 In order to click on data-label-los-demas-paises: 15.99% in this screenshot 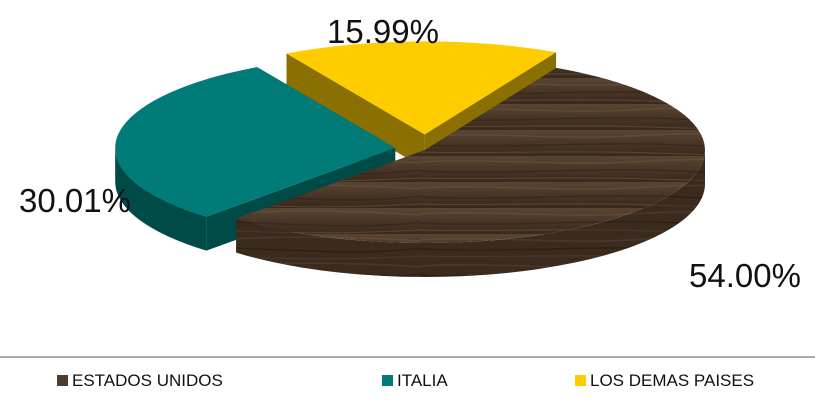, I will do `click(383, 31)`.